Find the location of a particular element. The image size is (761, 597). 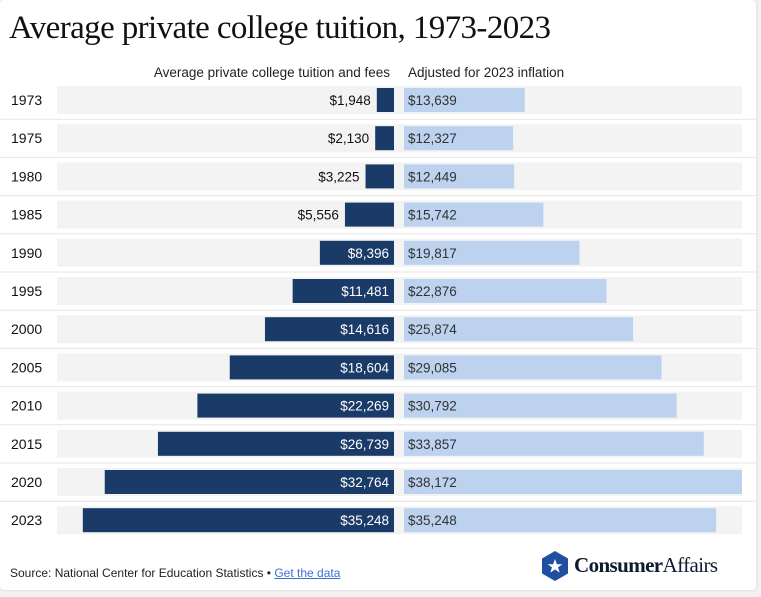

year-label: 2010 is located at coordinates (26, 406).